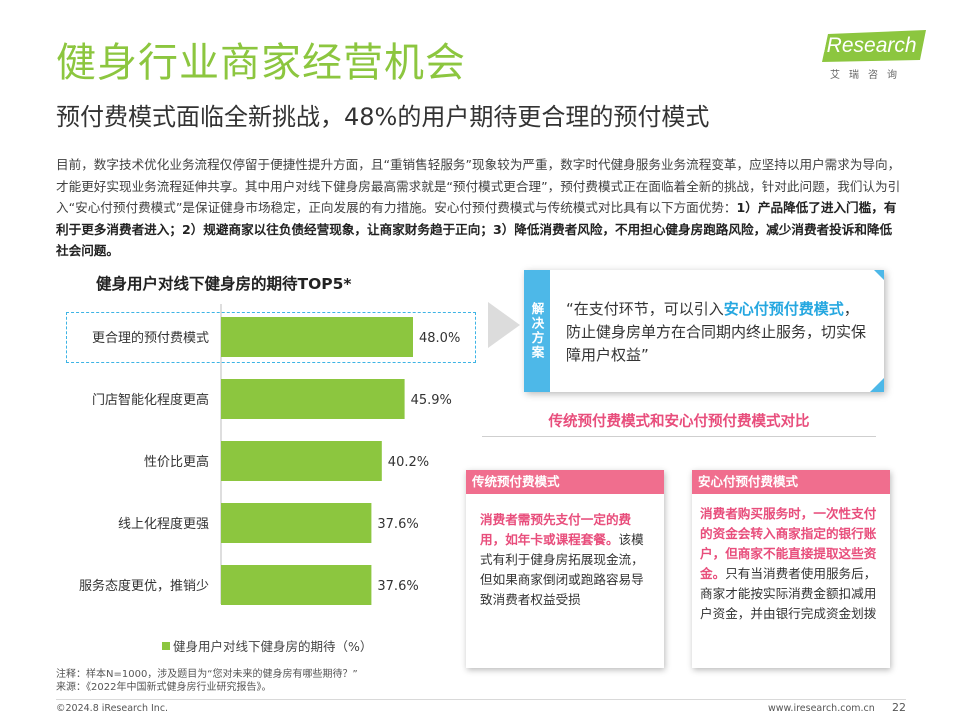  What do you see at coordinates (144, 586) in the screenshot?
I see `category-label-5: 服务态度更优，推销少` at bounding box center [144, 586].